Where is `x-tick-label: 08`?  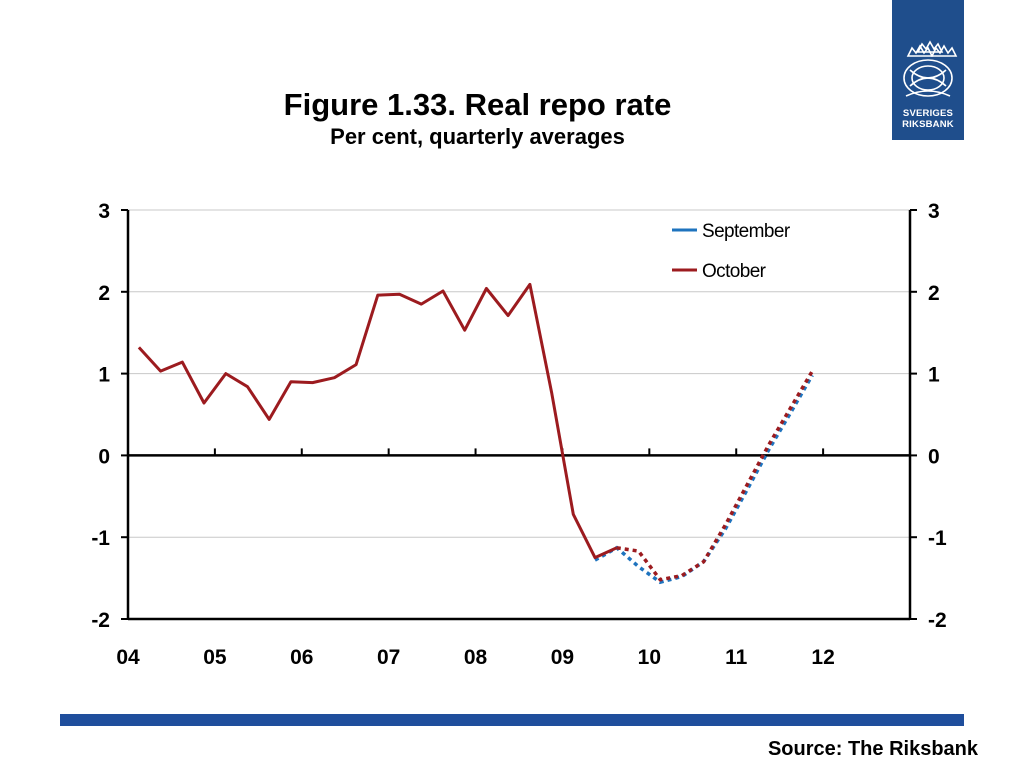
x-tick-label: 08 is located at coordinates (476, 657).